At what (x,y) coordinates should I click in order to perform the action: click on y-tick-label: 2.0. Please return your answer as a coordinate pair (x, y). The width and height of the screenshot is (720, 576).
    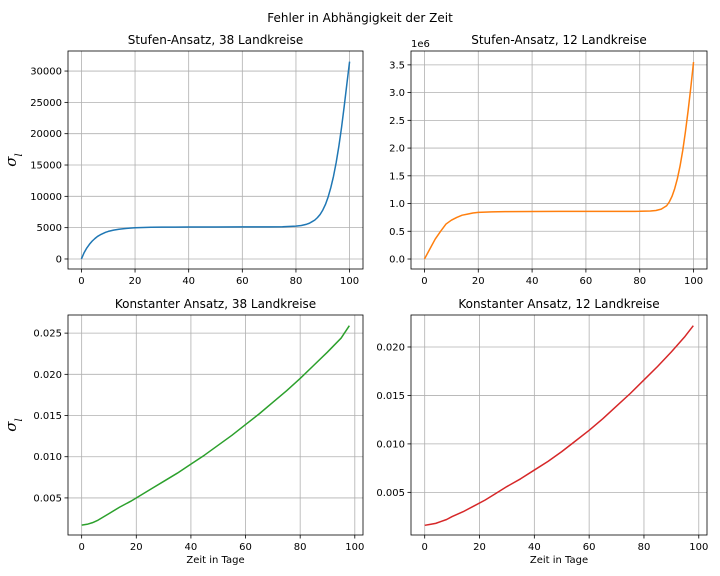
    Looking at the image, I should click on (397, 149).